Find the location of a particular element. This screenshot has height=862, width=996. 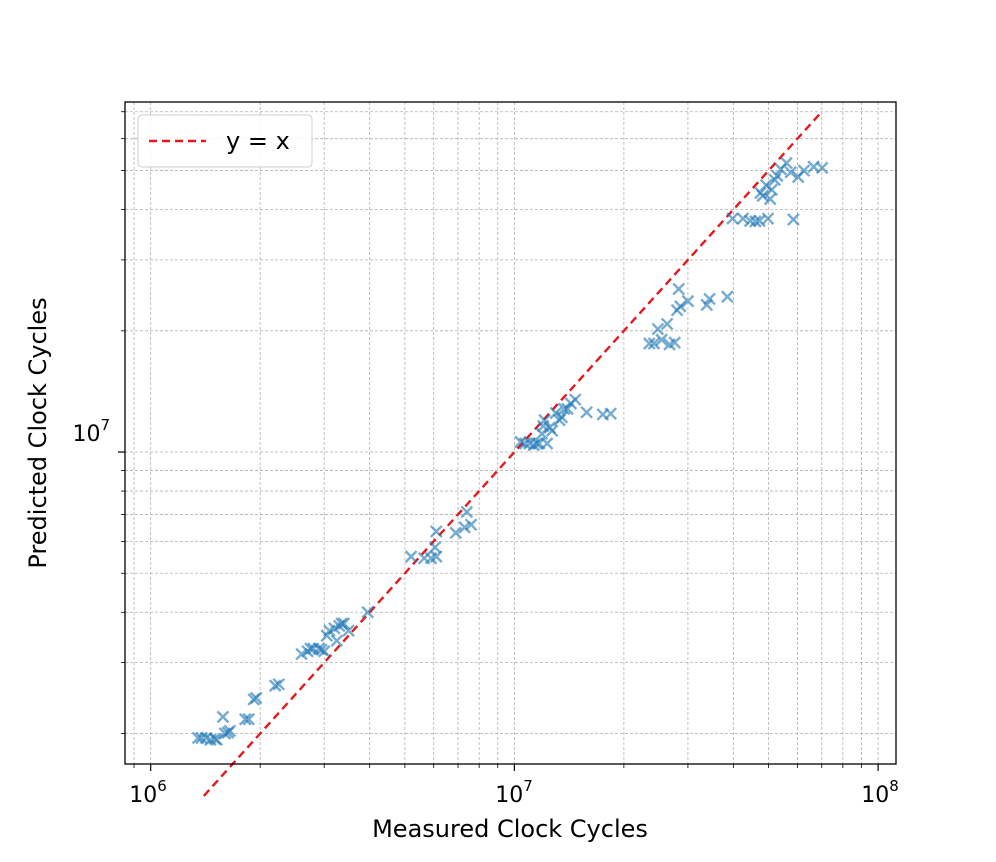

y-axis-label: Predicted Clock Cycles is located at coordinates (38, 432).